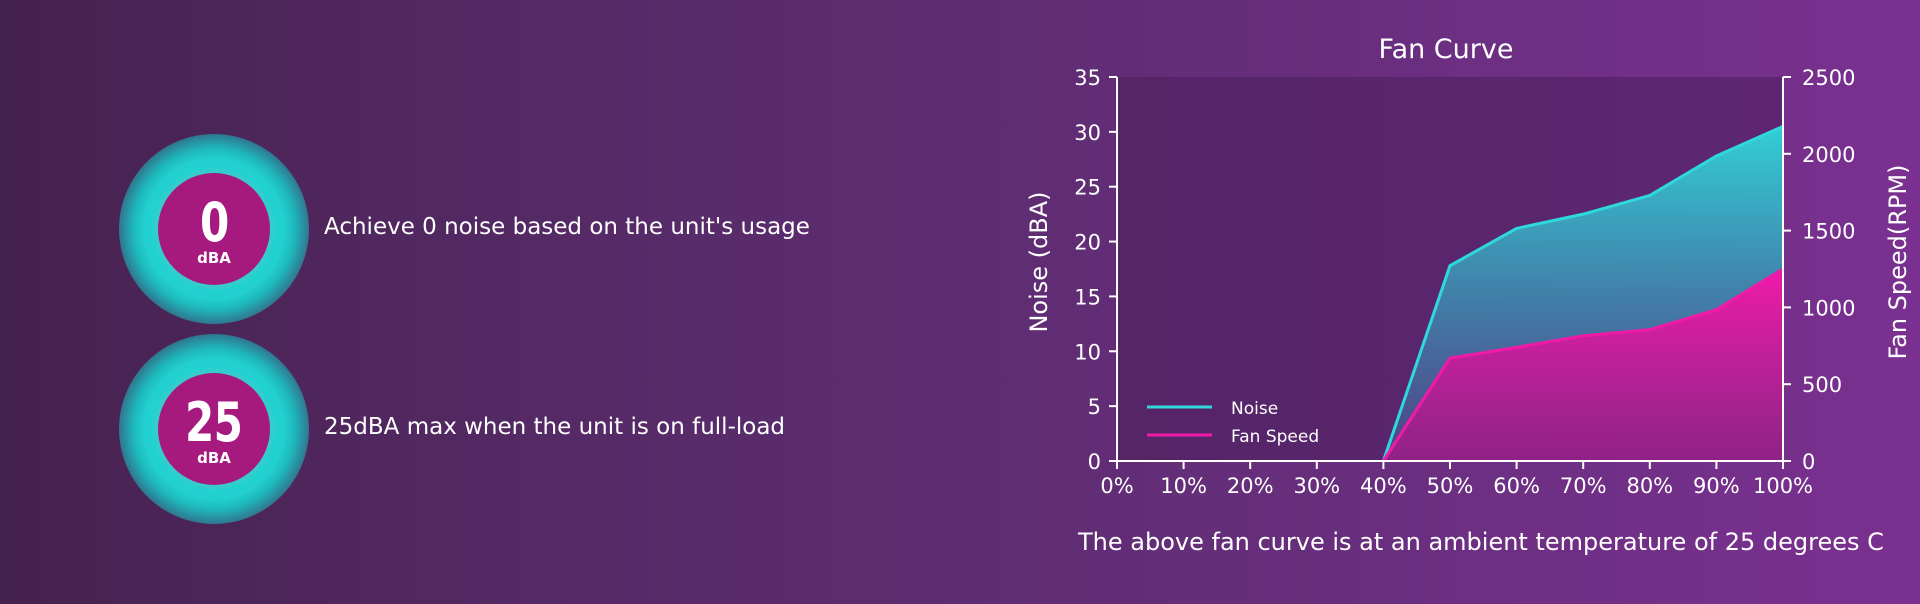  I want to click on y-tick-label: 30, so click(1087, 133).